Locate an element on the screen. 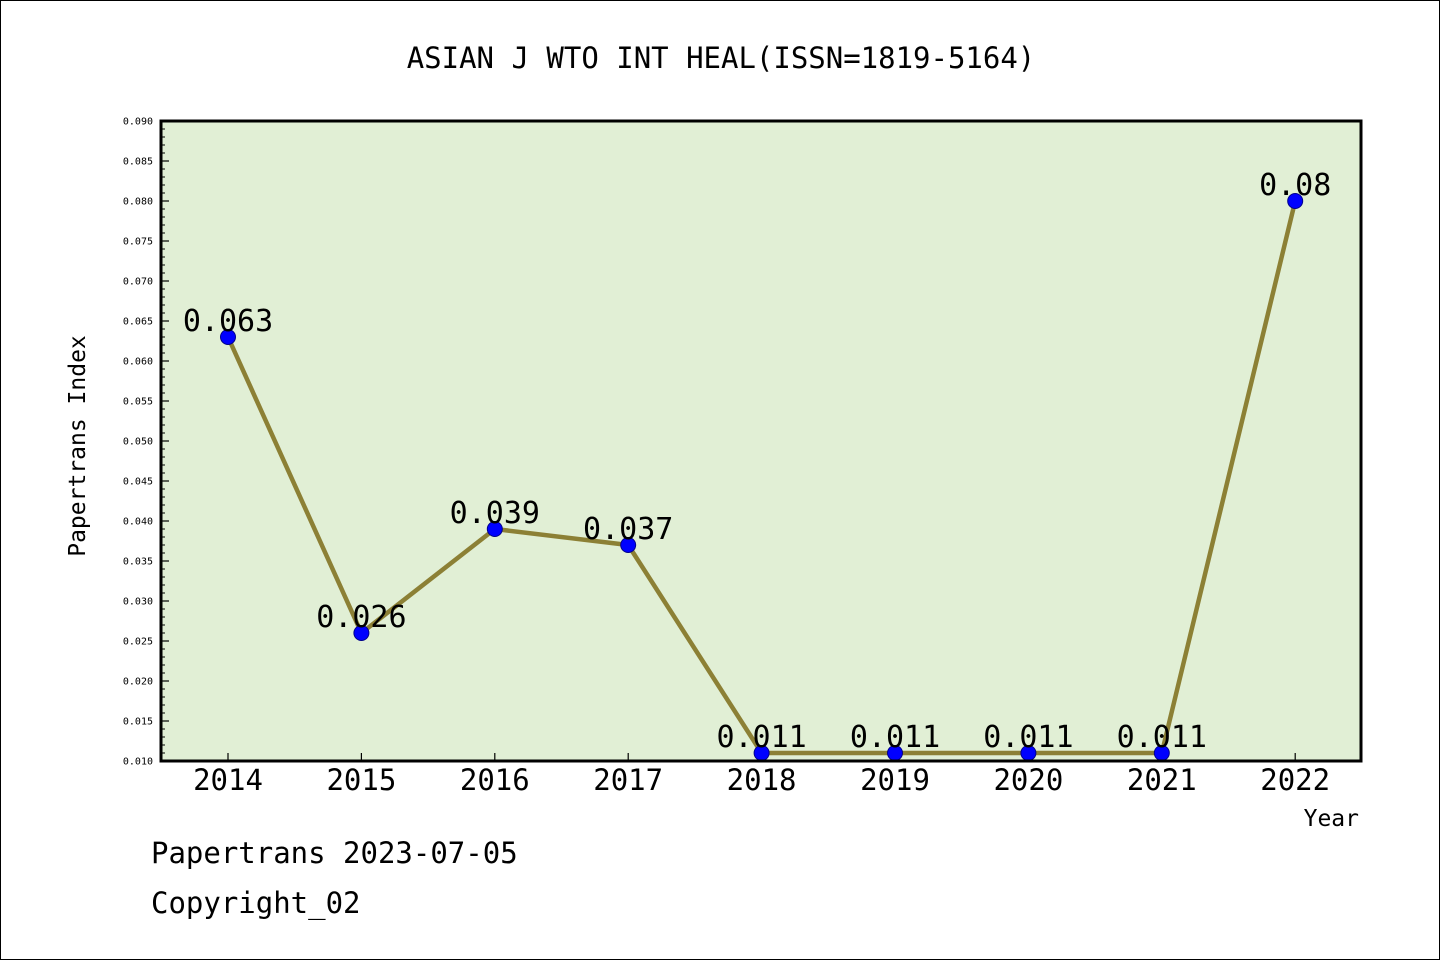 This screenshot has height=961, width=1440. y-tick-label: 0.070 is located at coordinates (138, 282).